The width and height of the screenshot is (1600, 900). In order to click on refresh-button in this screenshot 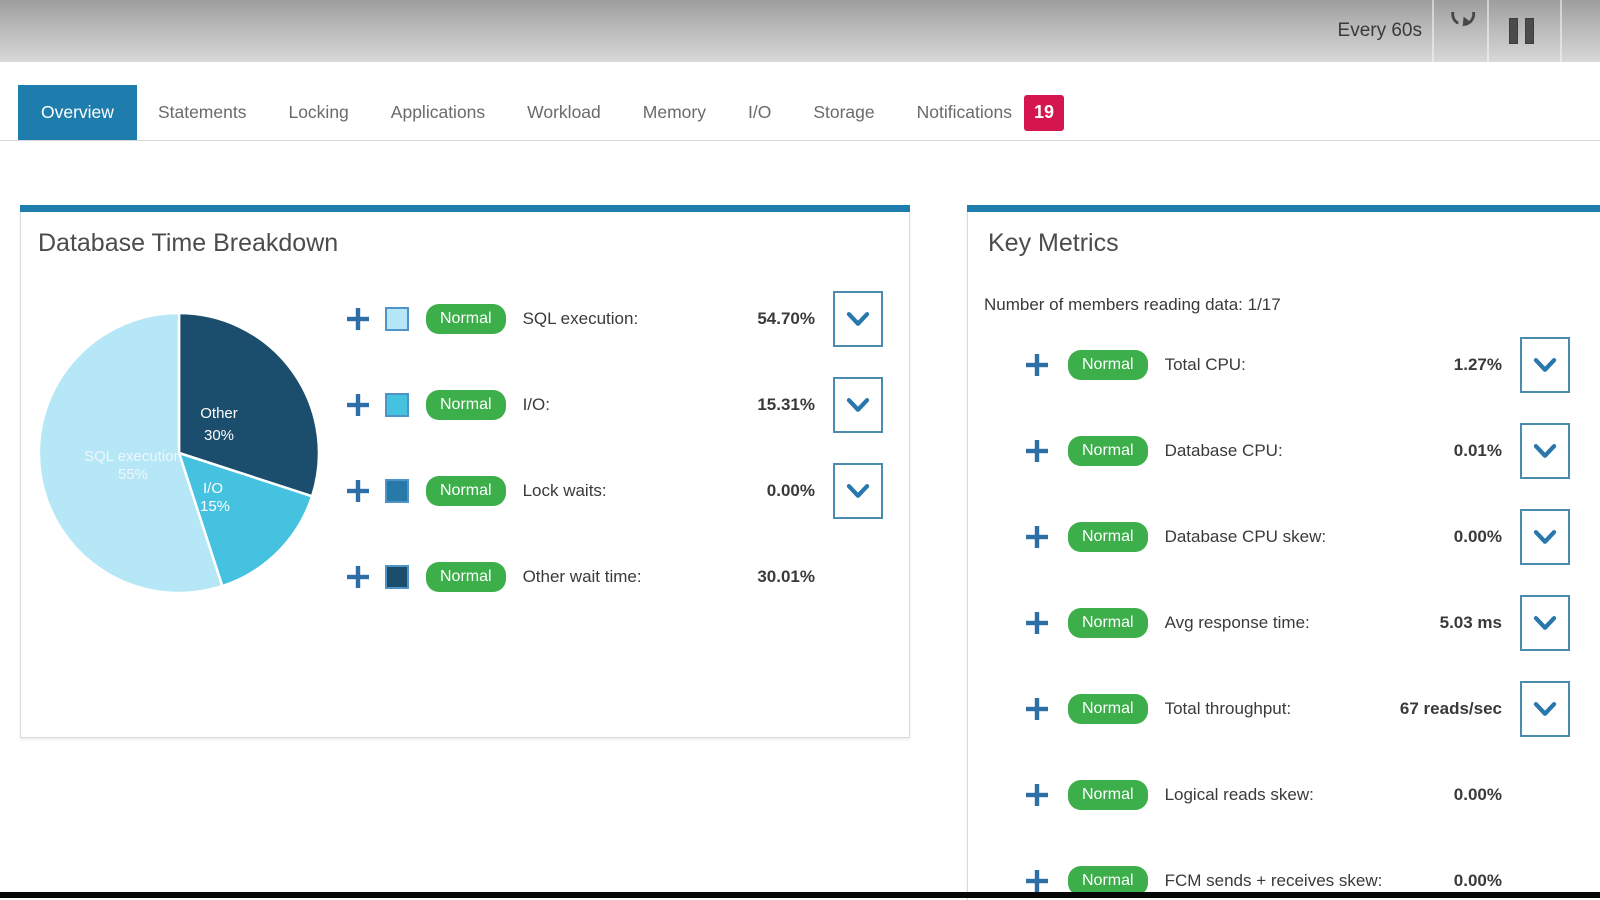, I will do `click(1459, 31)`.